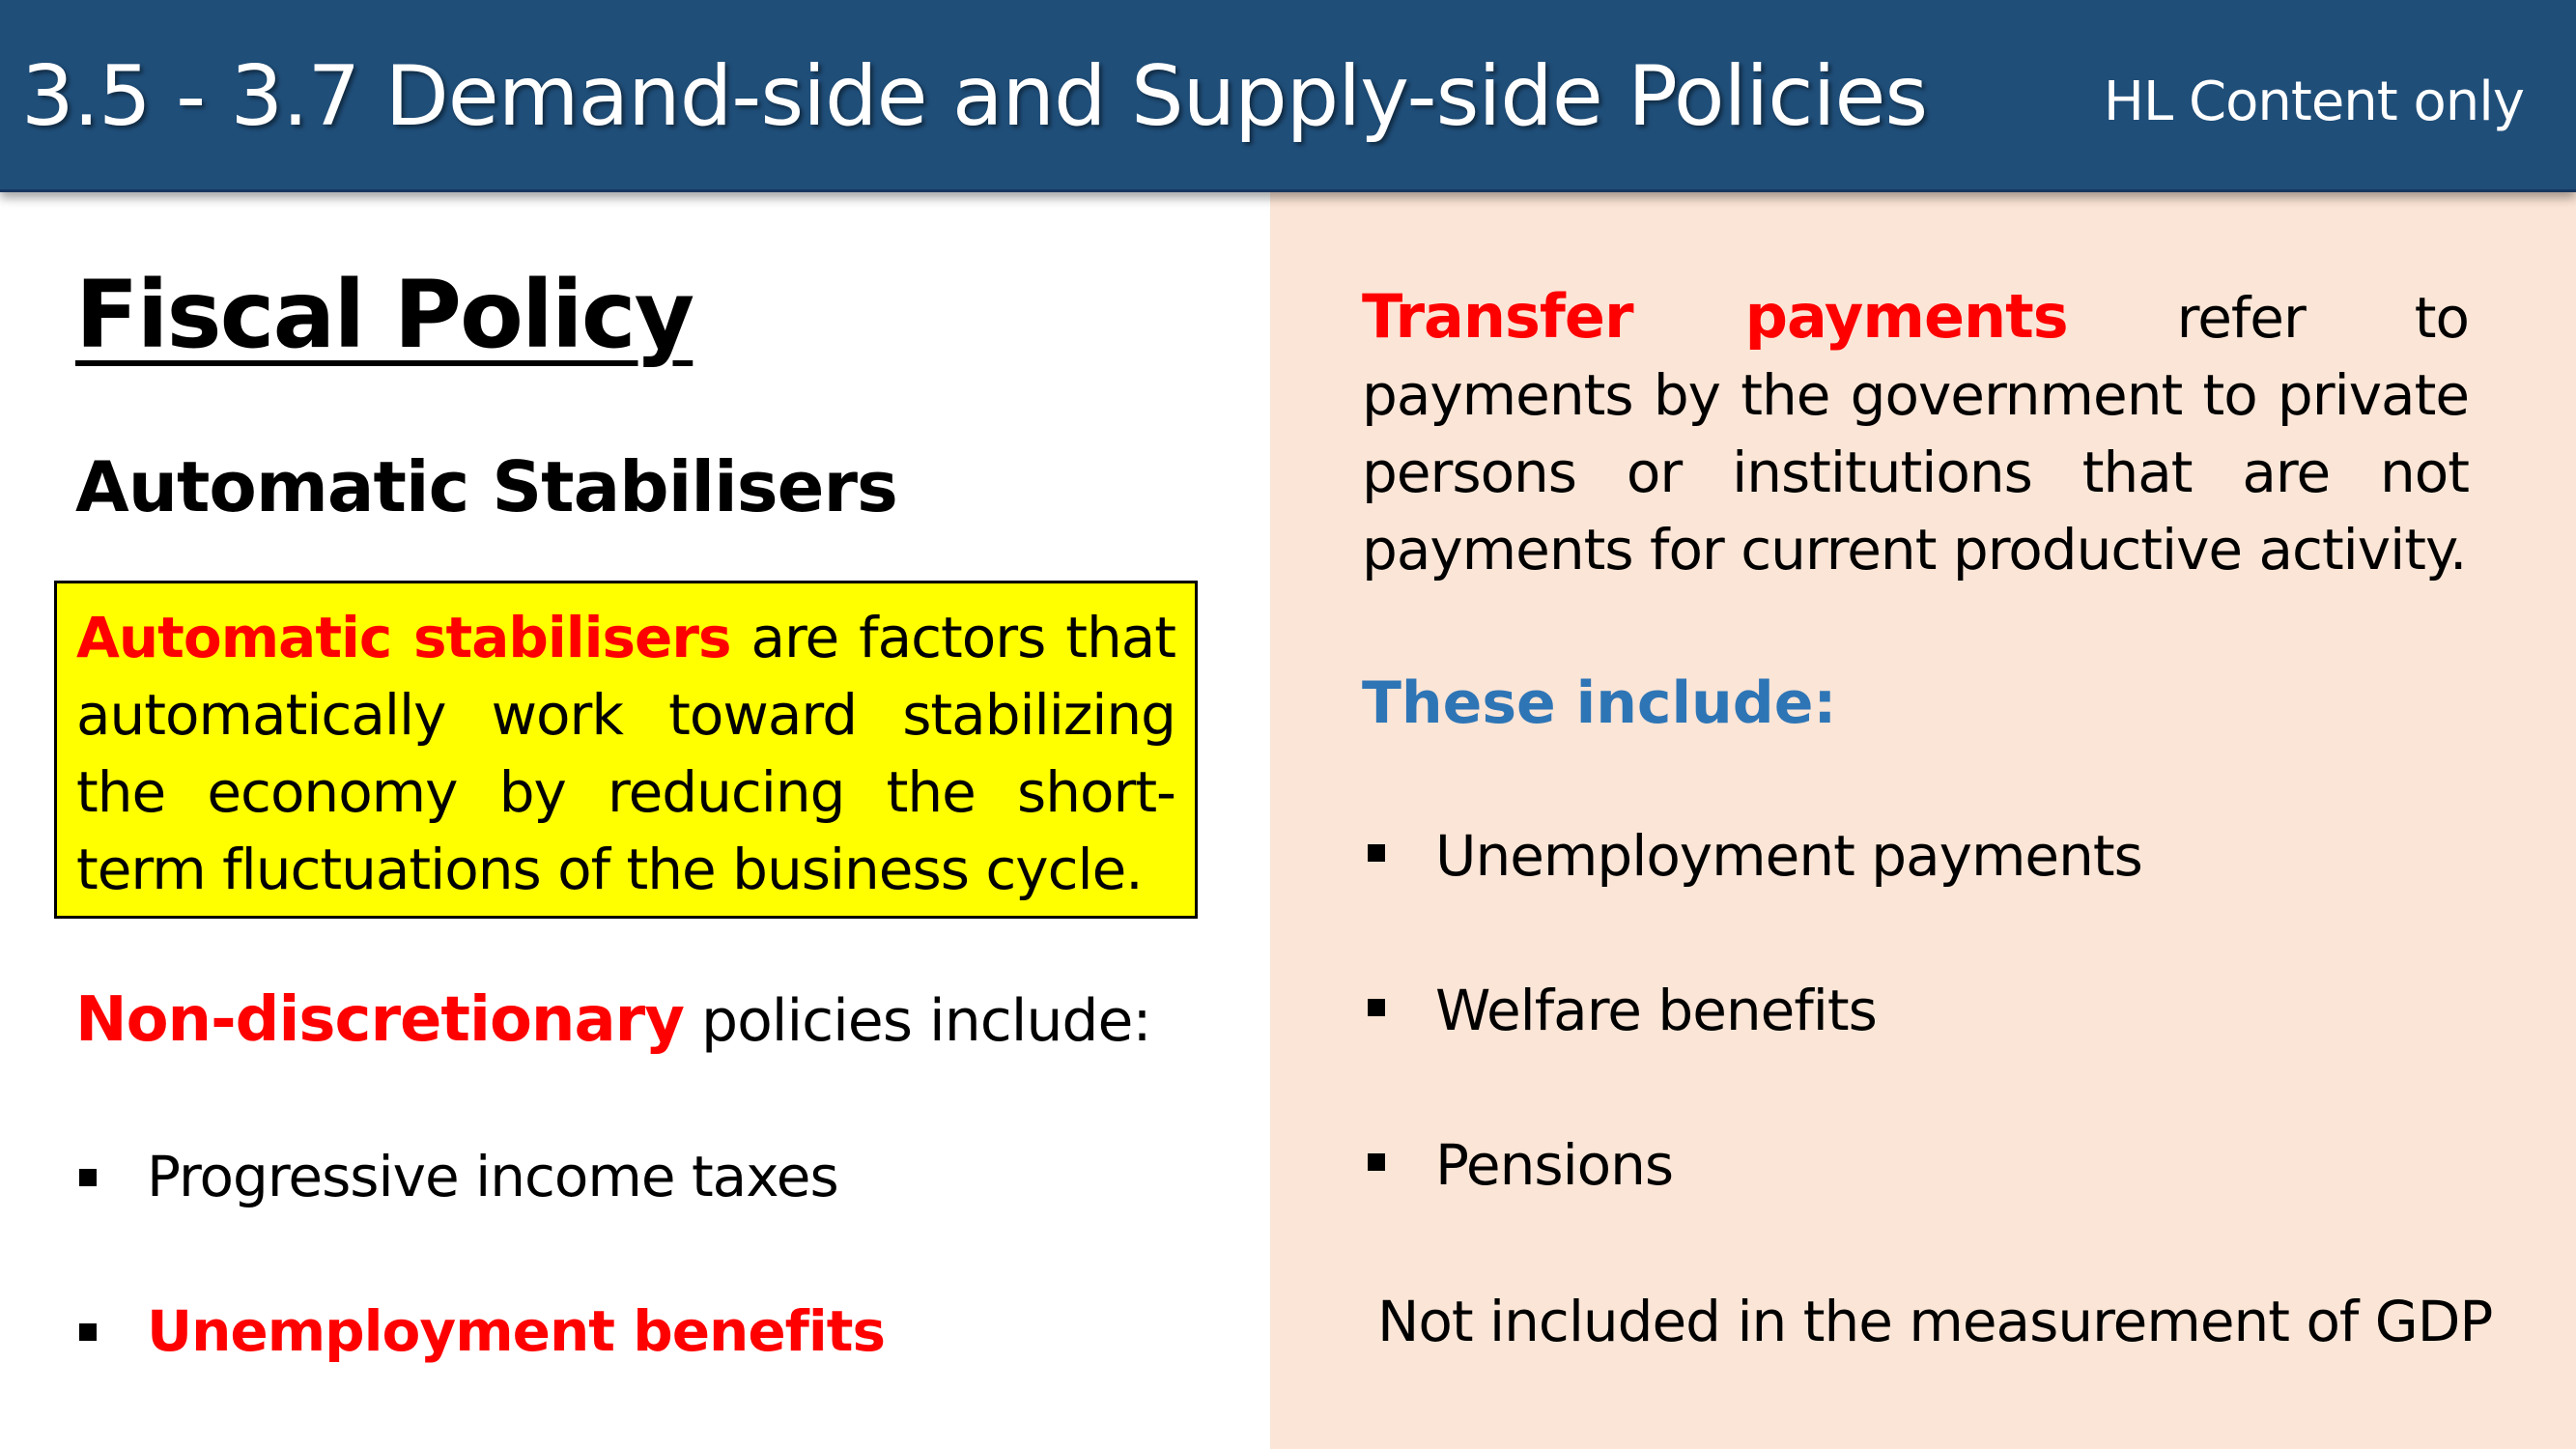 The image size is (2576, 1449). I want to click on gdp-note: Not included in the measurement of GDP, so click(1935, 1321).